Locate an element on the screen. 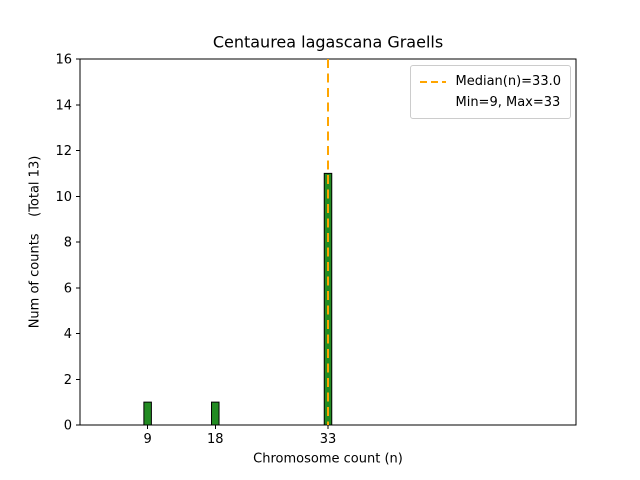 The width and height of the screenshot is (640, 480). legend-entry-minmax: Min=9, Max=33 is located at coordinates (490, 102).